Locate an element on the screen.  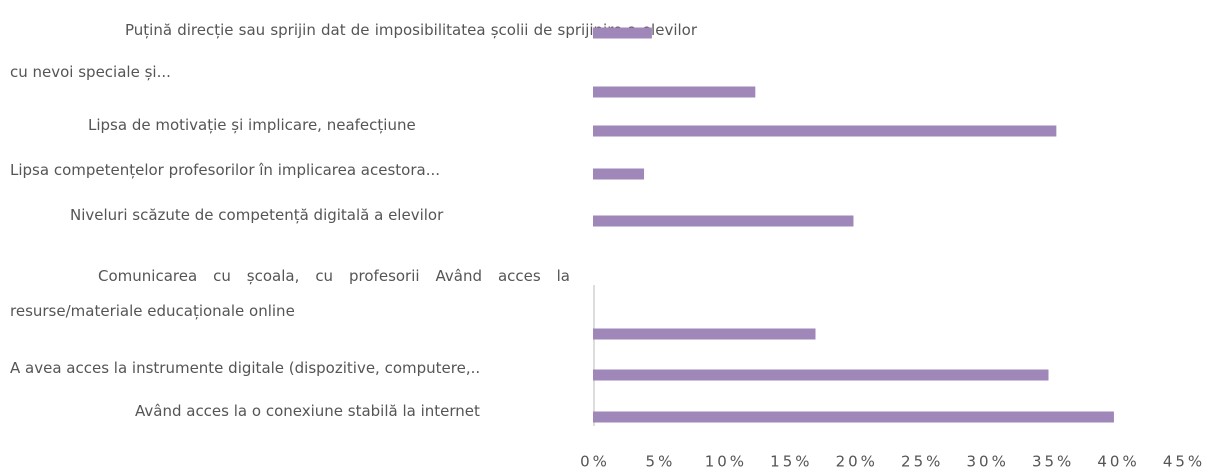
x-tick-label: 45% is located at coordinates (1184, 462).